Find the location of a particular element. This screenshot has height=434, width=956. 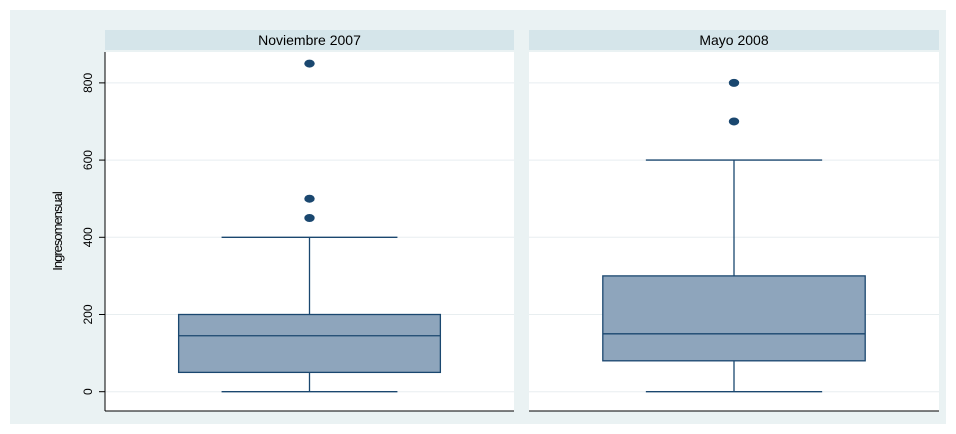

y-tick-label: 0 is located at coordinates (88, 391).